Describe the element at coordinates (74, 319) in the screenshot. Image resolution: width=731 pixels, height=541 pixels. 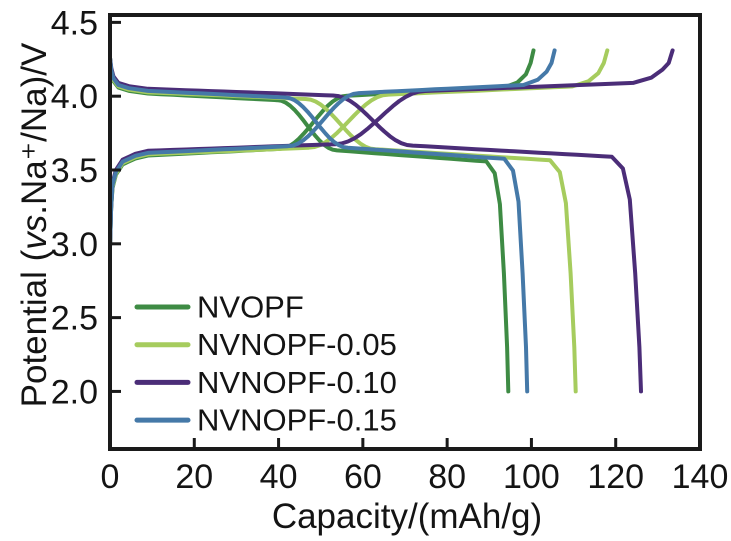
I see `y-tick-label-2.5: 2.5` at that location.